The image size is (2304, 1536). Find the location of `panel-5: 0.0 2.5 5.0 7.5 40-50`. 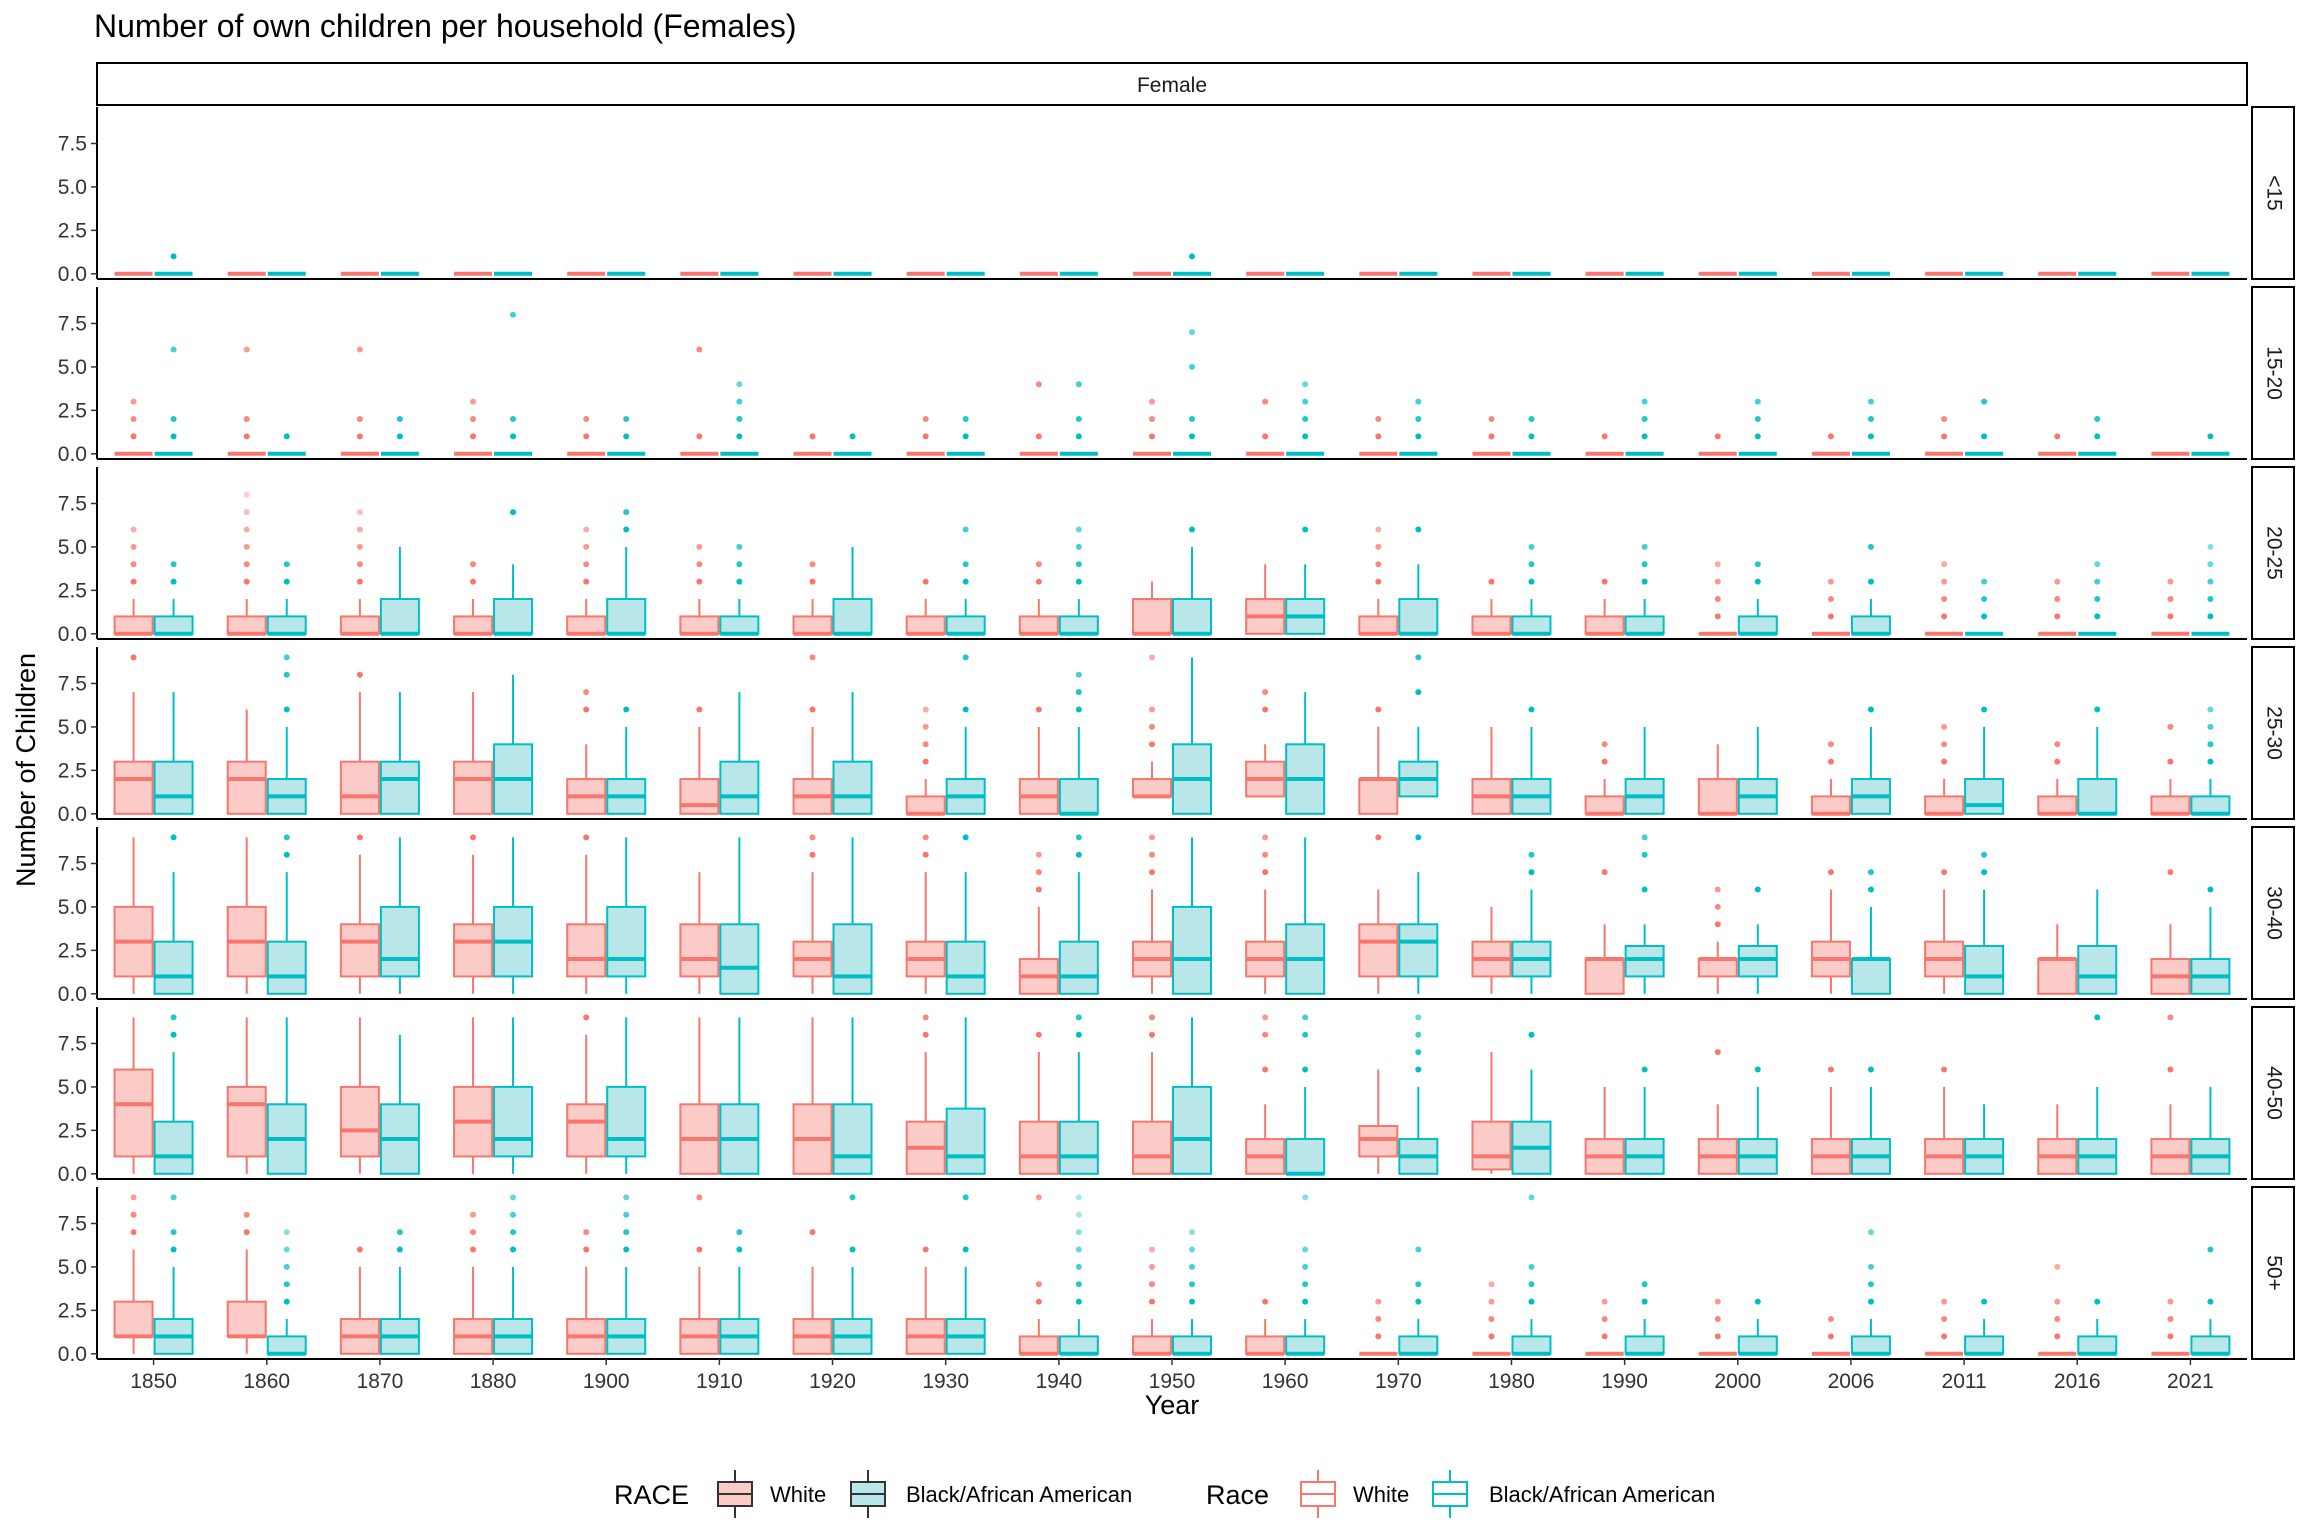

panel-5: 0.0 2.5 5.0 7.5 40-50 is located at coordinates (1176, 1096).